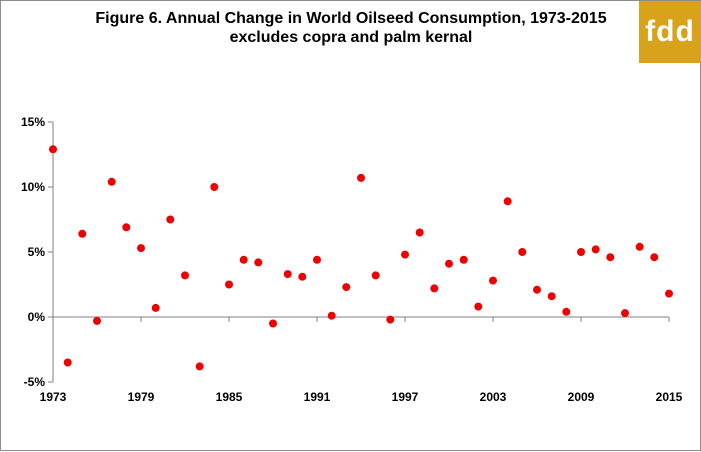 This screenshot has width=701, height=452. Describe the element at coordinates (229, 397) in the screenshot. I see `x-tick-label: 1985` at that location.